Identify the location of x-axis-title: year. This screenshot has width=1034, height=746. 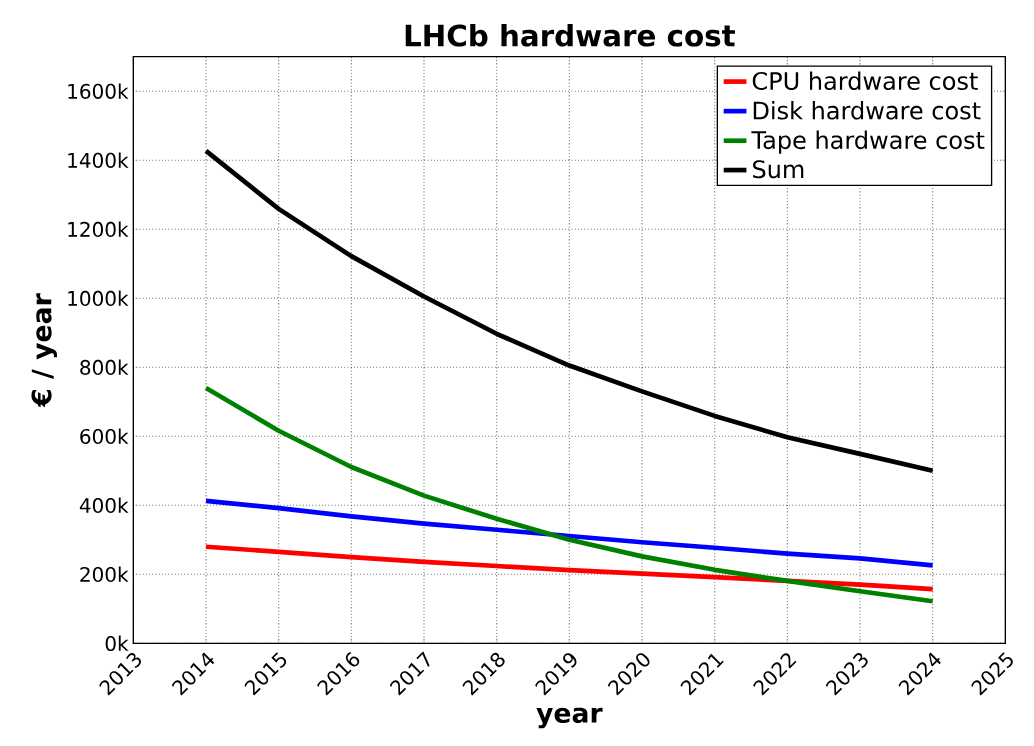
(569, 718).